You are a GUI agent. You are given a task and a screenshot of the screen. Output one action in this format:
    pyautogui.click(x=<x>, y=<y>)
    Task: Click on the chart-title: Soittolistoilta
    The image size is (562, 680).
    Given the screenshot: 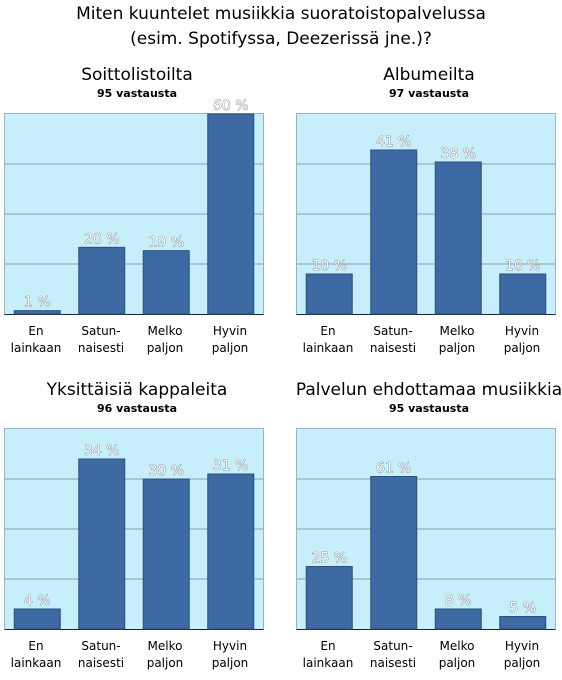 What is the action you would take?
    pyautogui.click(x=137, y=75)
    